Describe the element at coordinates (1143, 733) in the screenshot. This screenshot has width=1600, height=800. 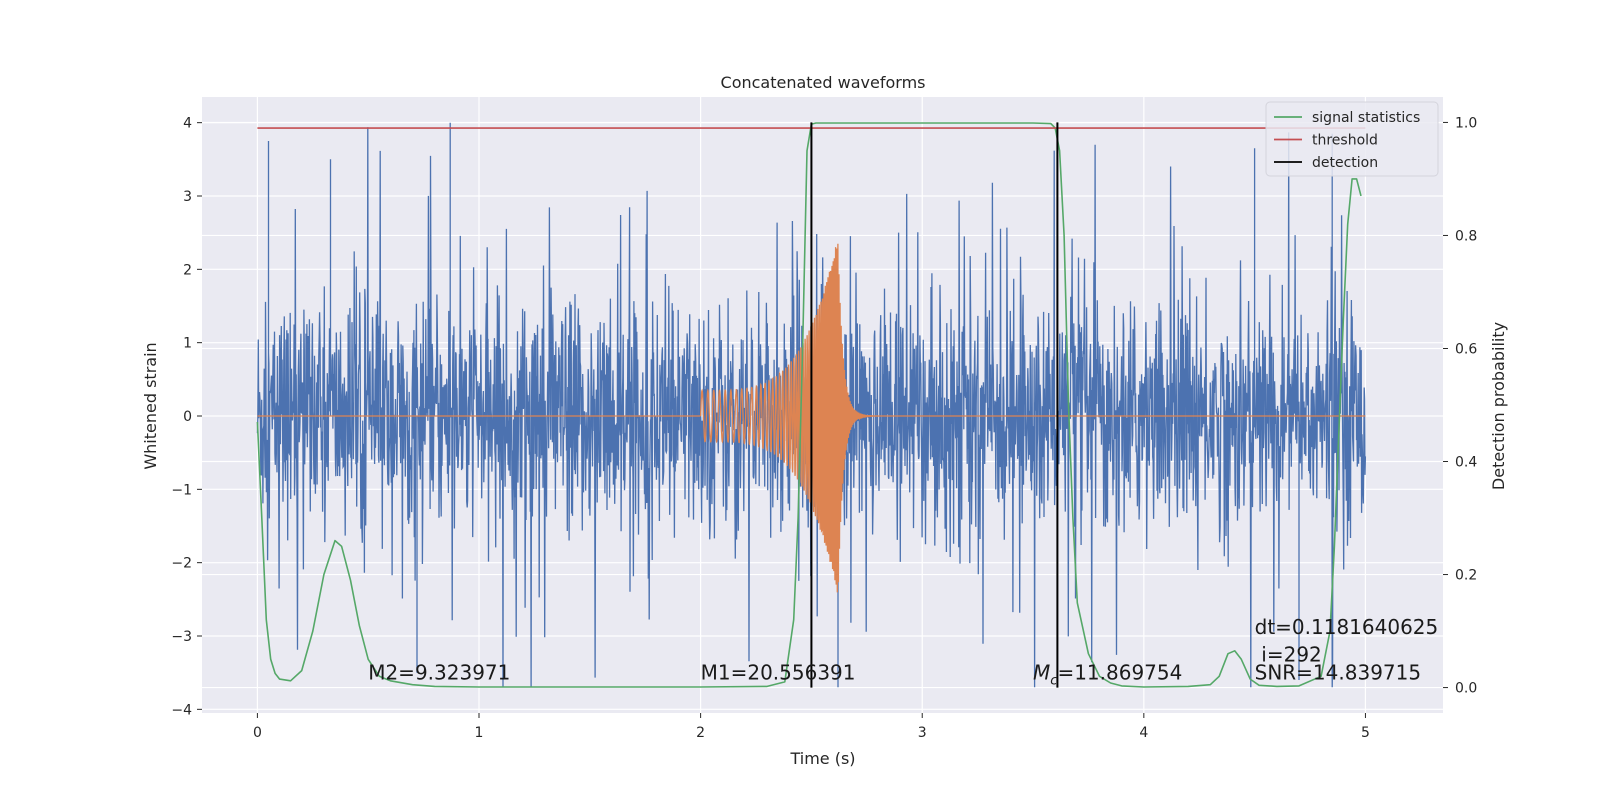
I see `x-tick-label: 4` at that location.